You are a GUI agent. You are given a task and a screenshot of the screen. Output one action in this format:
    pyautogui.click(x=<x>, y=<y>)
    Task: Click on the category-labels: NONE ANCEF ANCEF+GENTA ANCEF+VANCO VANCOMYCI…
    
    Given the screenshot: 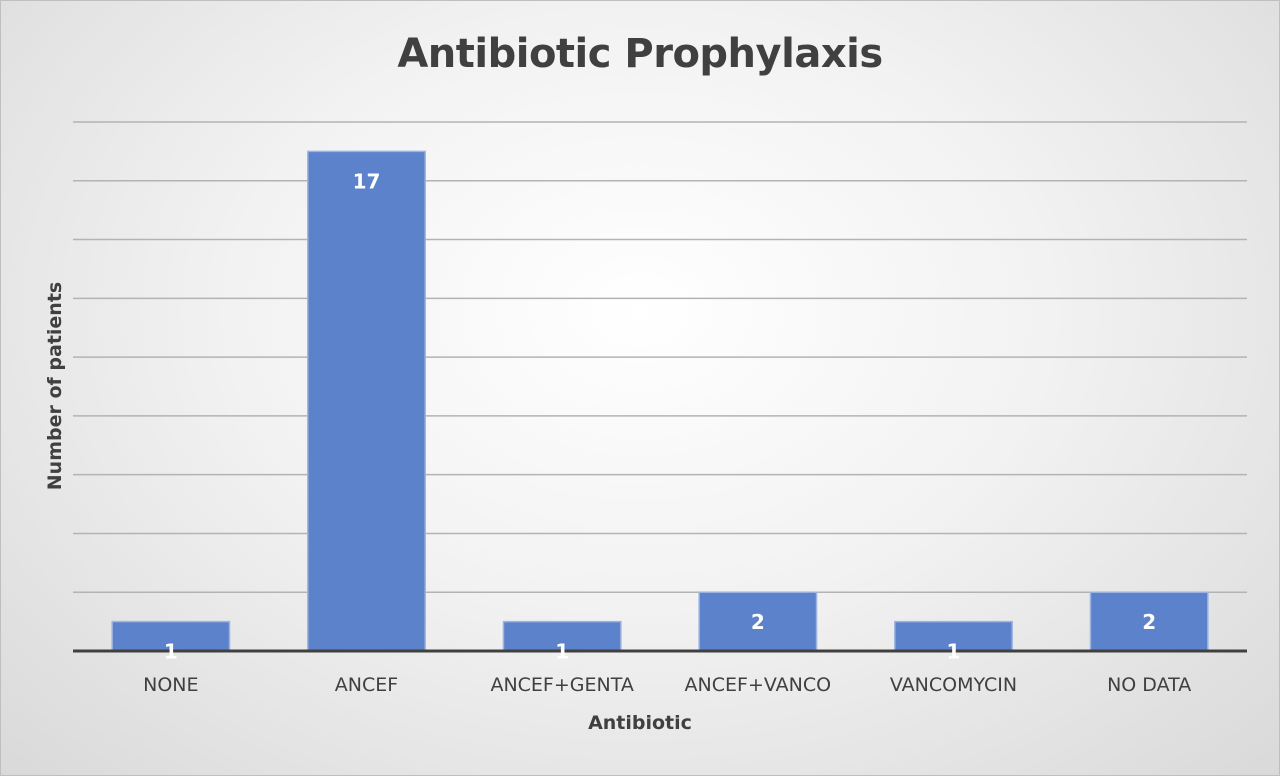 What is the action you would take?
    pyautogui.click(x=667, y=685)
    